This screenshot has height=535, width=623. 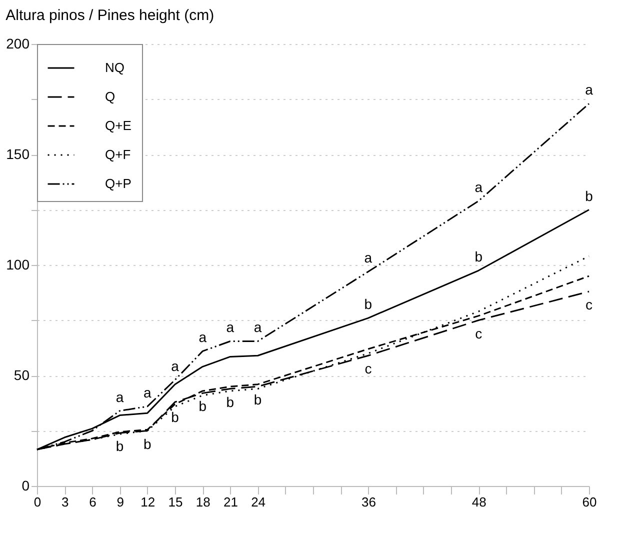 What do you see at coordinates (589, 502) in the screenshot?
I see `x-tick-label: 60` at bounding box center [589, 502].